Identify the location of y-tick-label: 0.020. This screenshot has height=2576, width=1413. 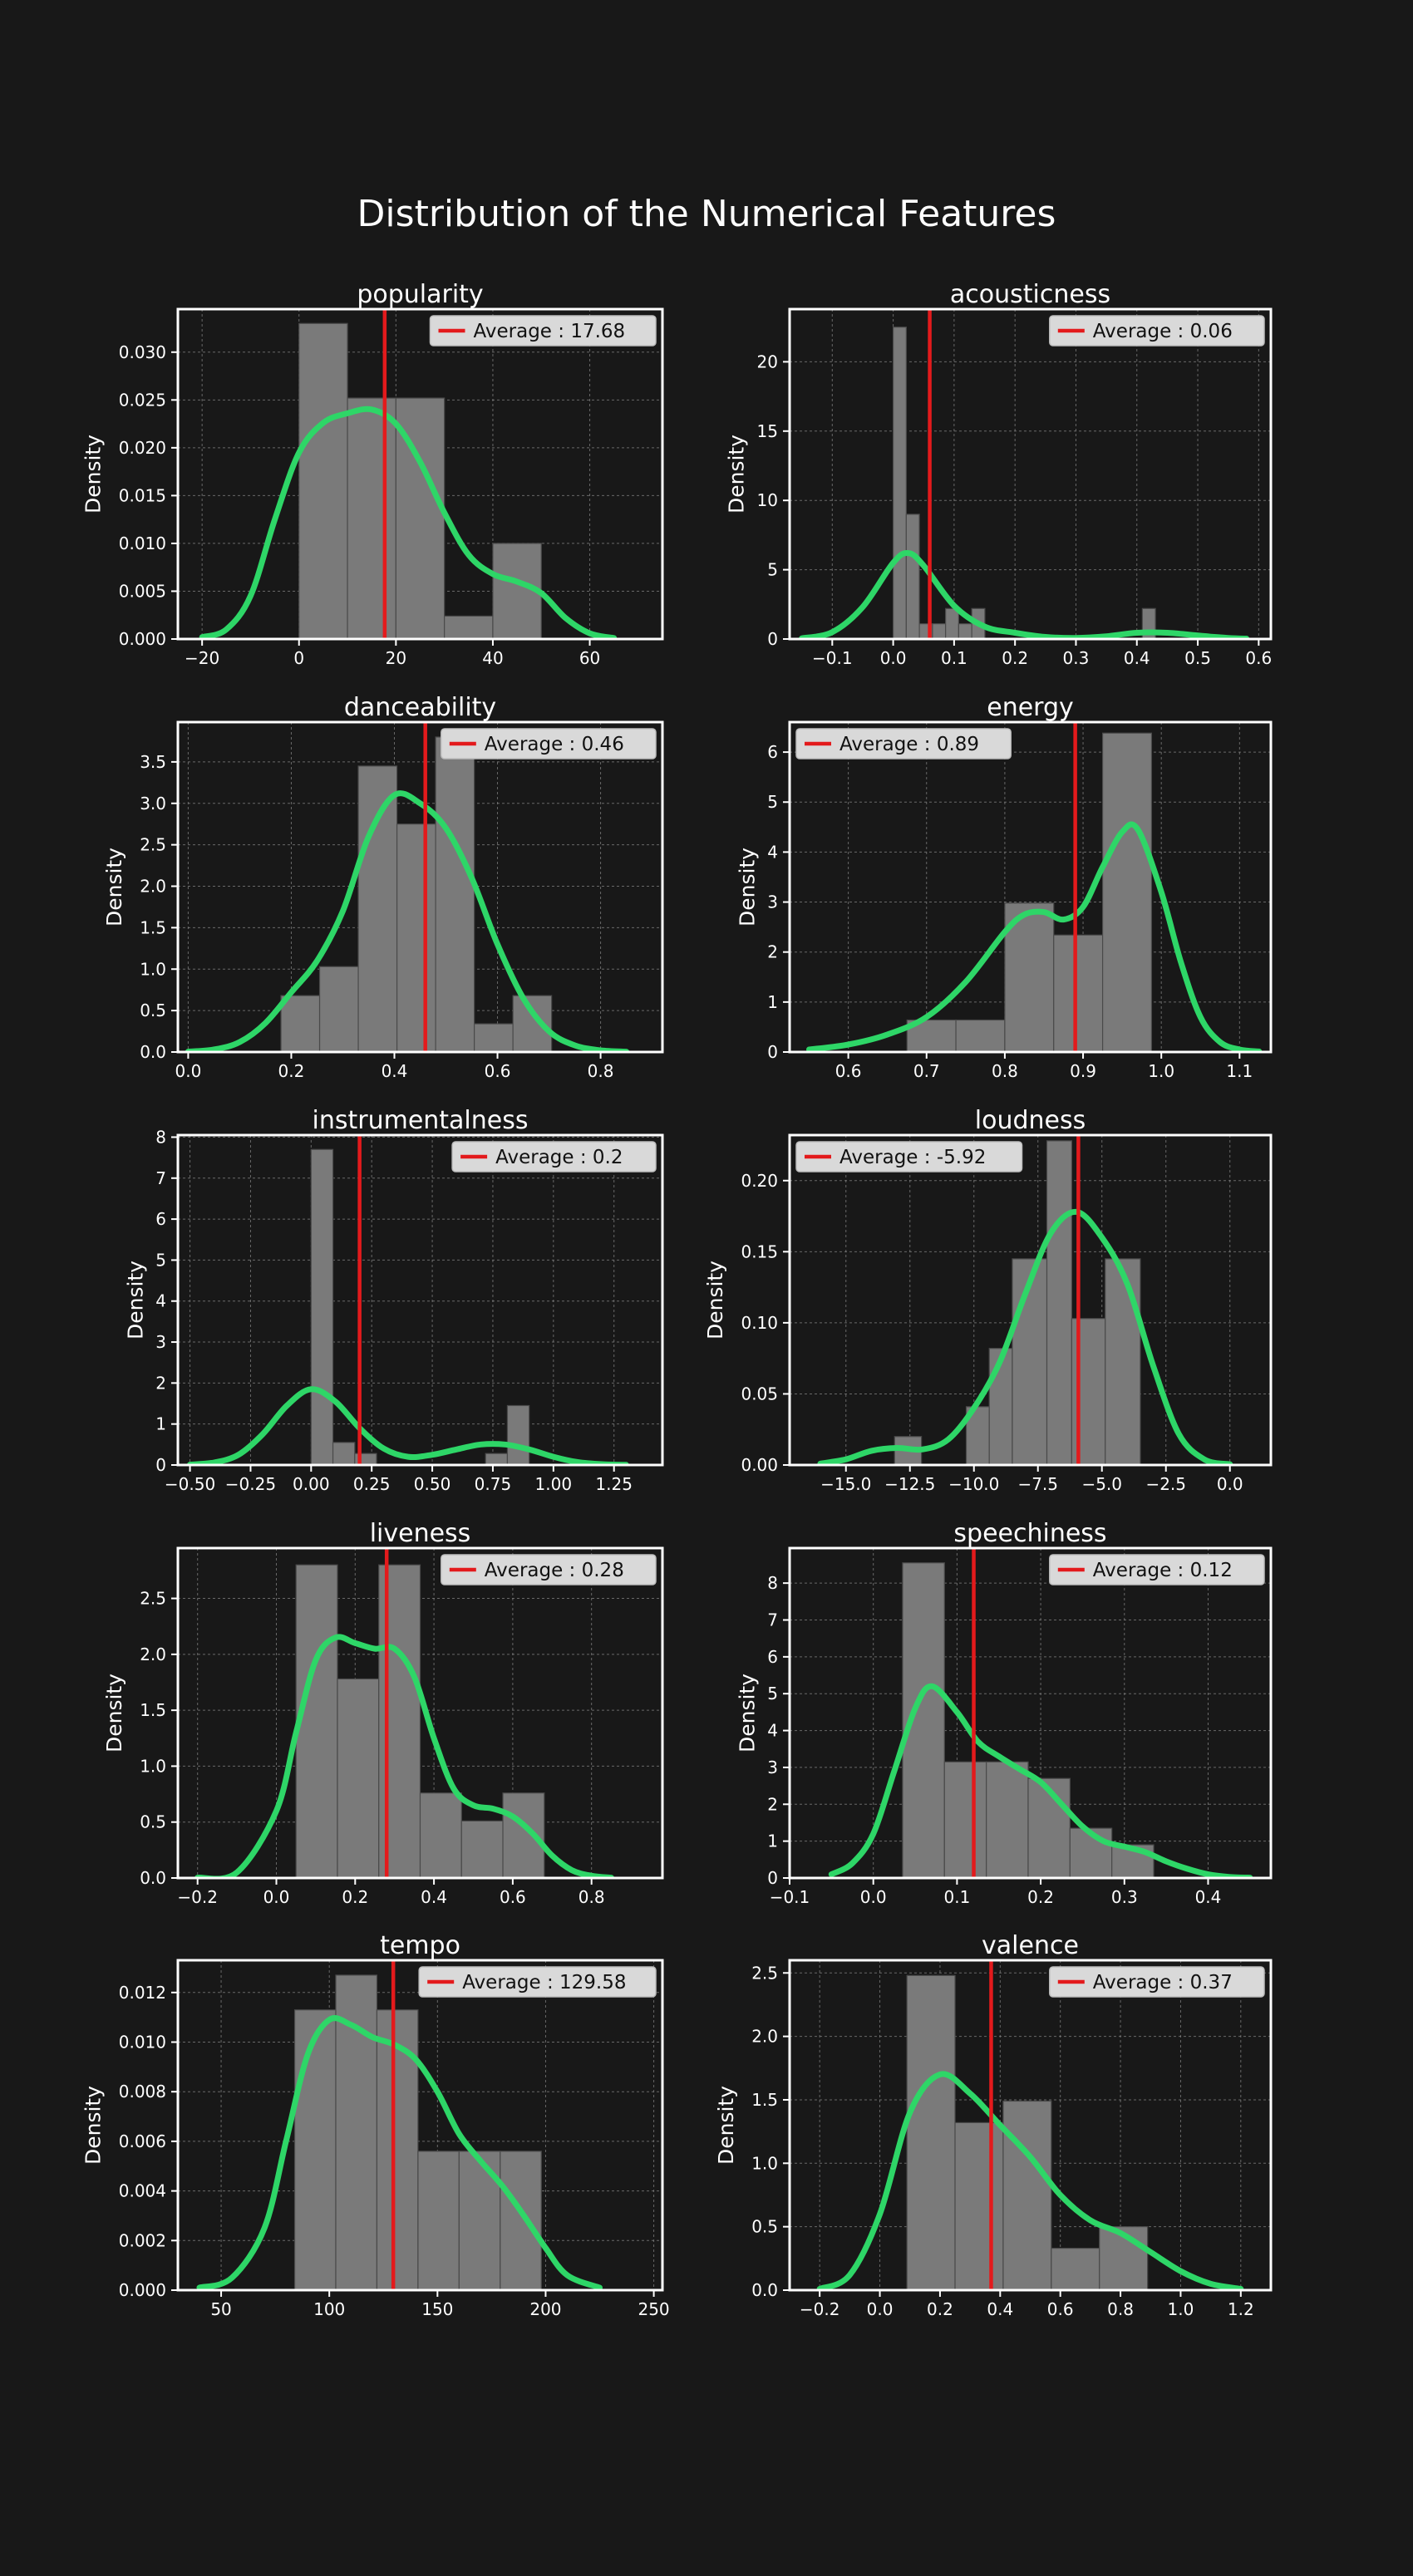
(142, 448).